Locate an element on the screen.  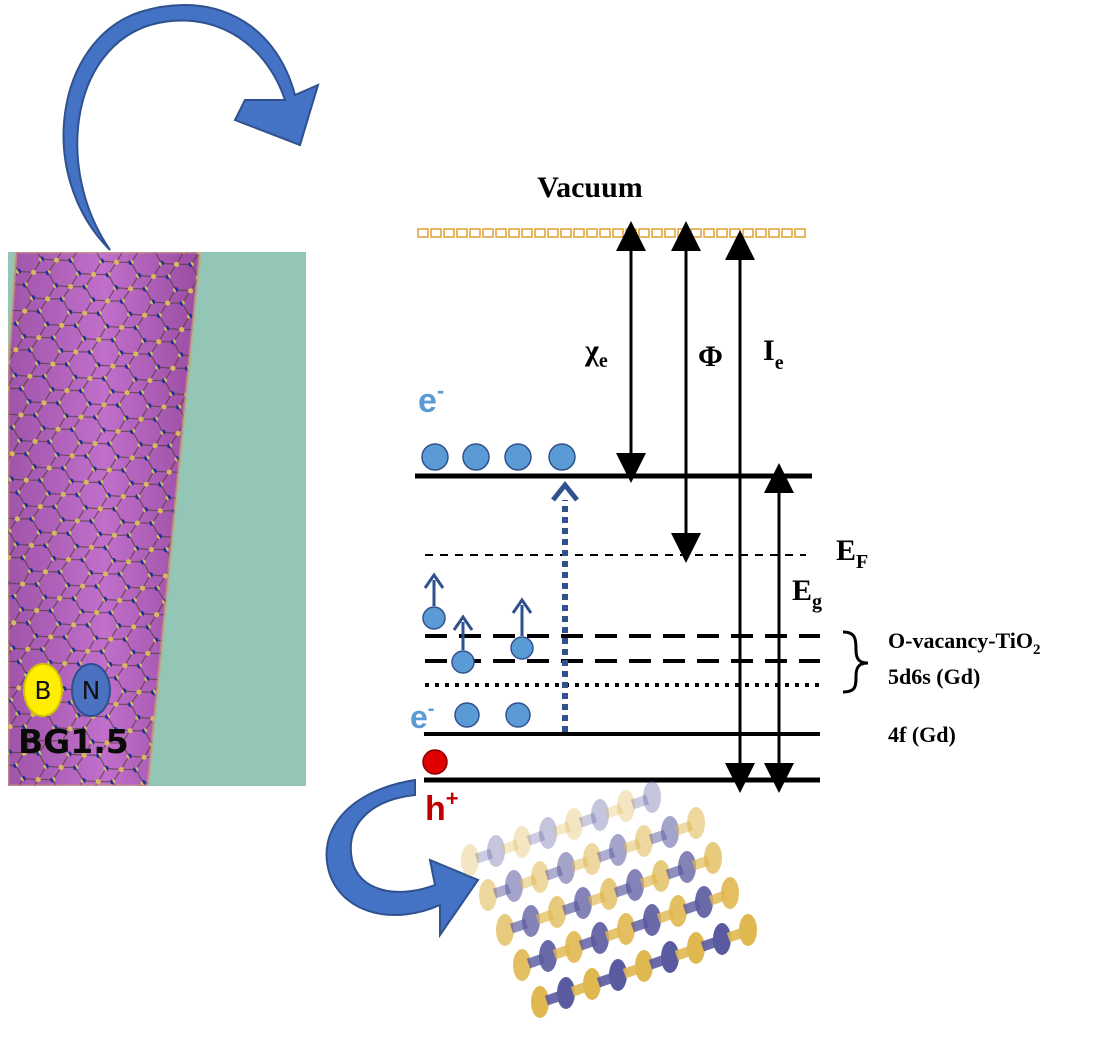
defect-electrons is located at coordinates (478, 623).